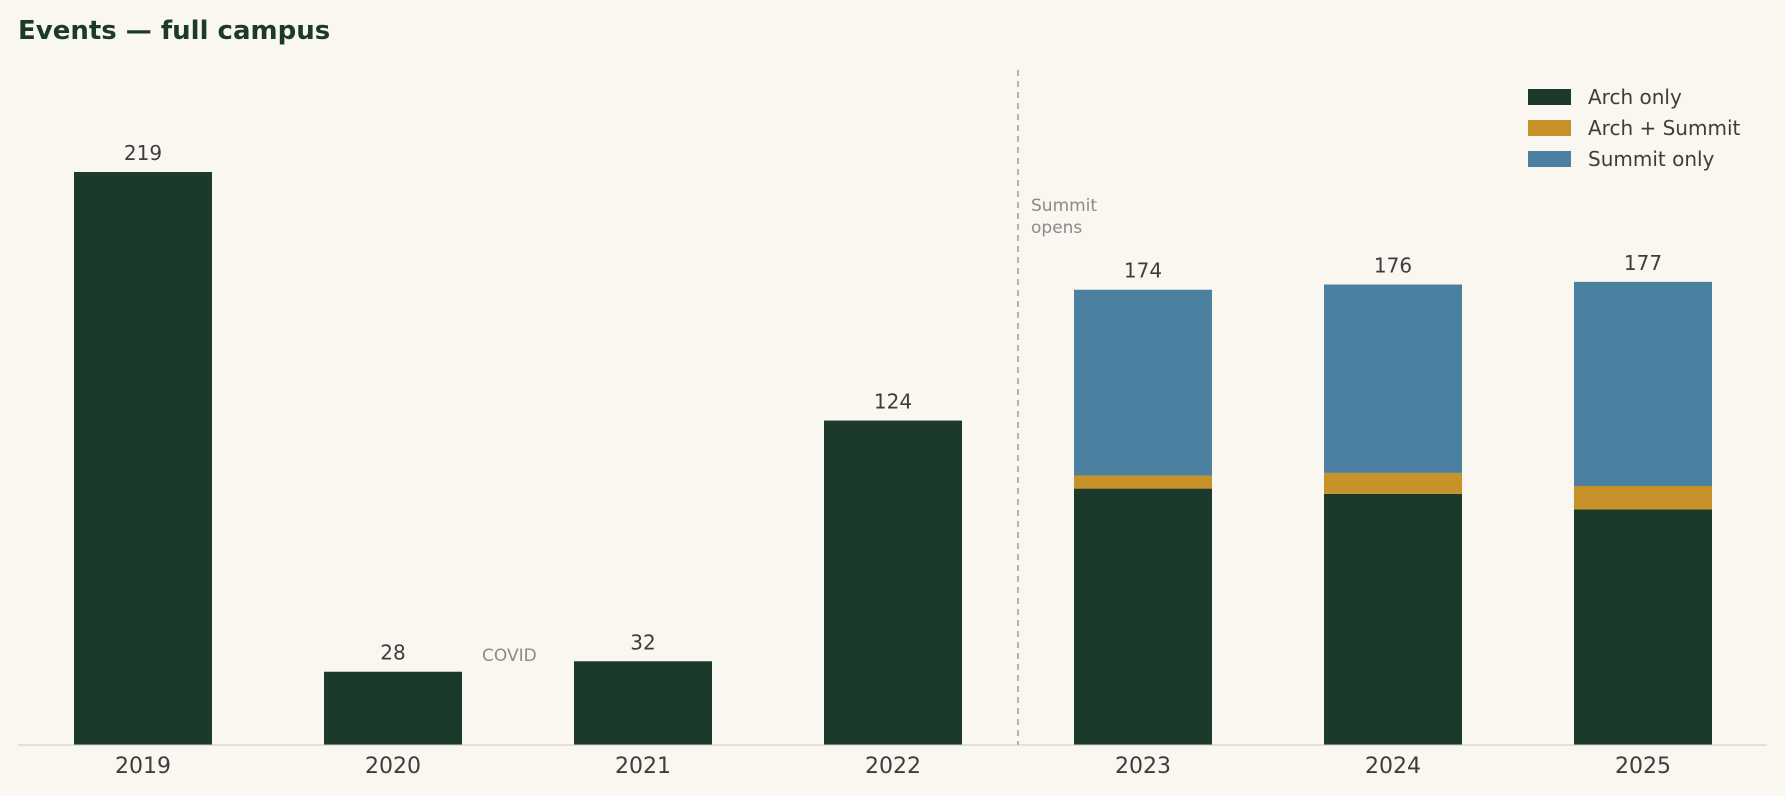  I want to click on bar-2022-arch-only, so click(893, 582).